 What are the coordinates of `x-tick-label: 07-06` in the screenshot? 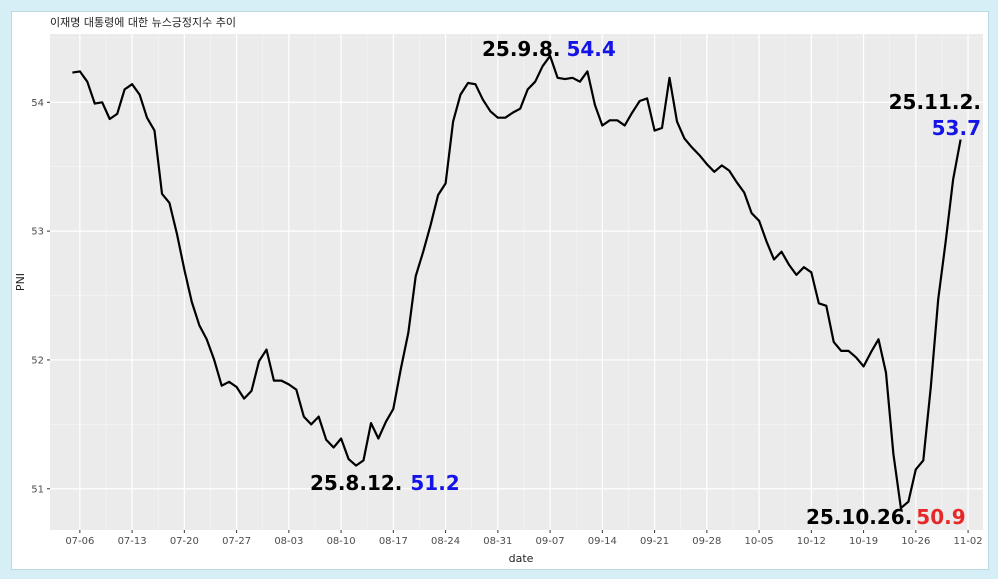 It's located at (79, 541).